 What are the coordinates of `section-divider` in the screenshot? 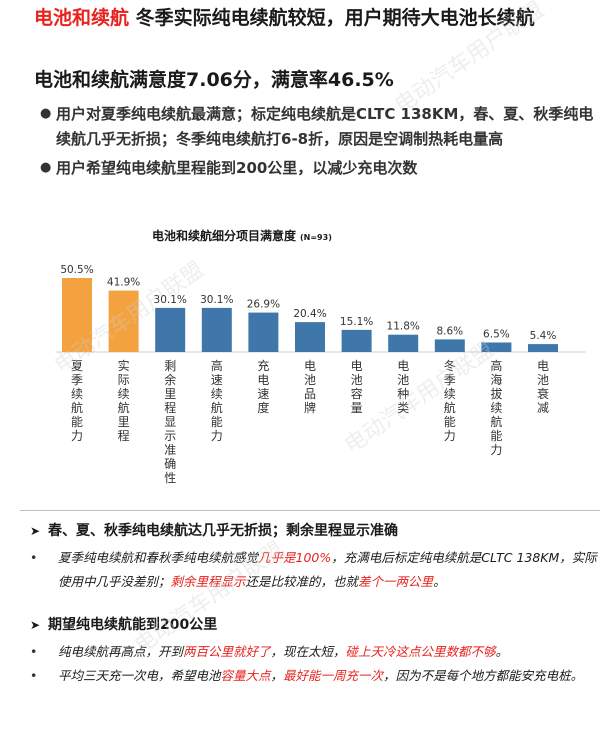 It's located at (310, 510).